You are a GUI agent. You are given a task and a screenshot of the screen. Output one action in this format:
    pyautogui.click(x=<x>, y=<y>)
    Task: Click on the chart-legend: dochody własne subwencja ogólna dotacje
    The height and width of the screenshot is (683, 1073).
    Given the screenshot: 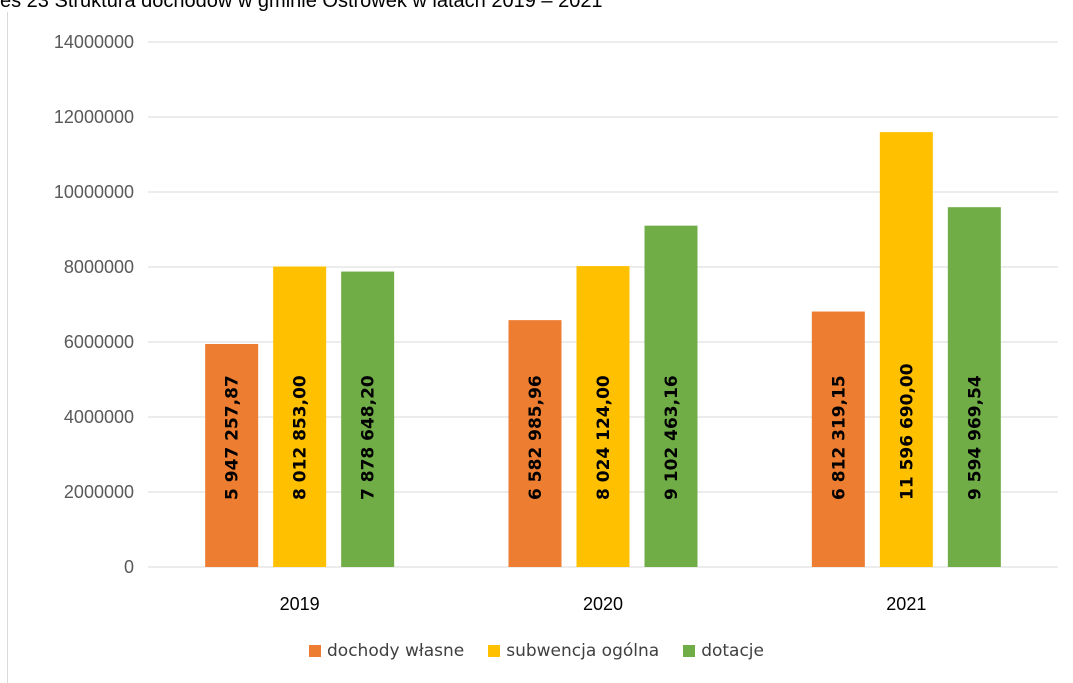 What is the action you would take?
    pyautogui.click(x=536, y=651)
    